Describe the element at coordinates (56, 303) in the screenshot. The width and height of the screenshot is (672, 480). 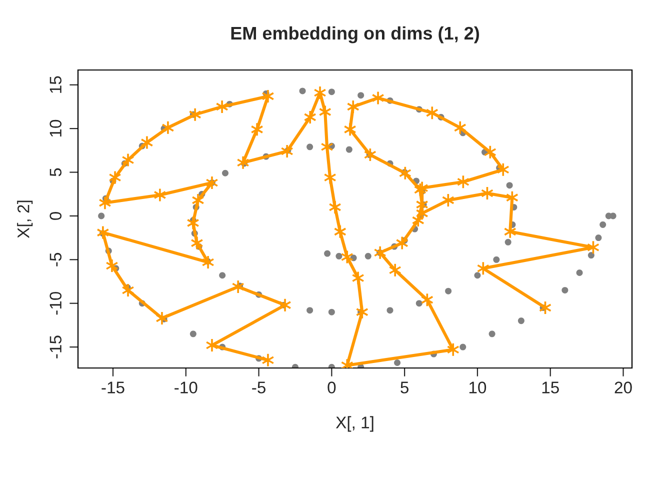
I see `y-tick-label: -10` at that location.